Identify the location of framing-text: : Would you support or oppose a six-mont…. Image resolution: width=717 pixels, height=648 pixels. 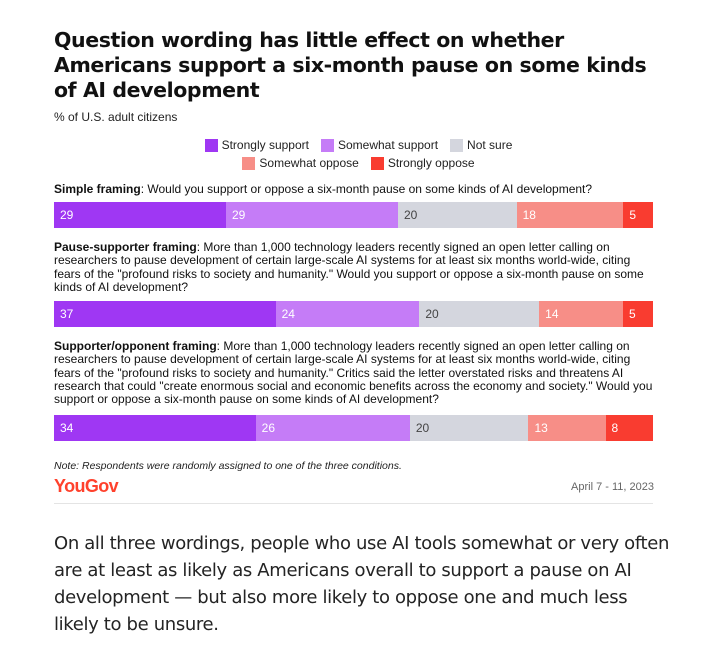
(366, 189).